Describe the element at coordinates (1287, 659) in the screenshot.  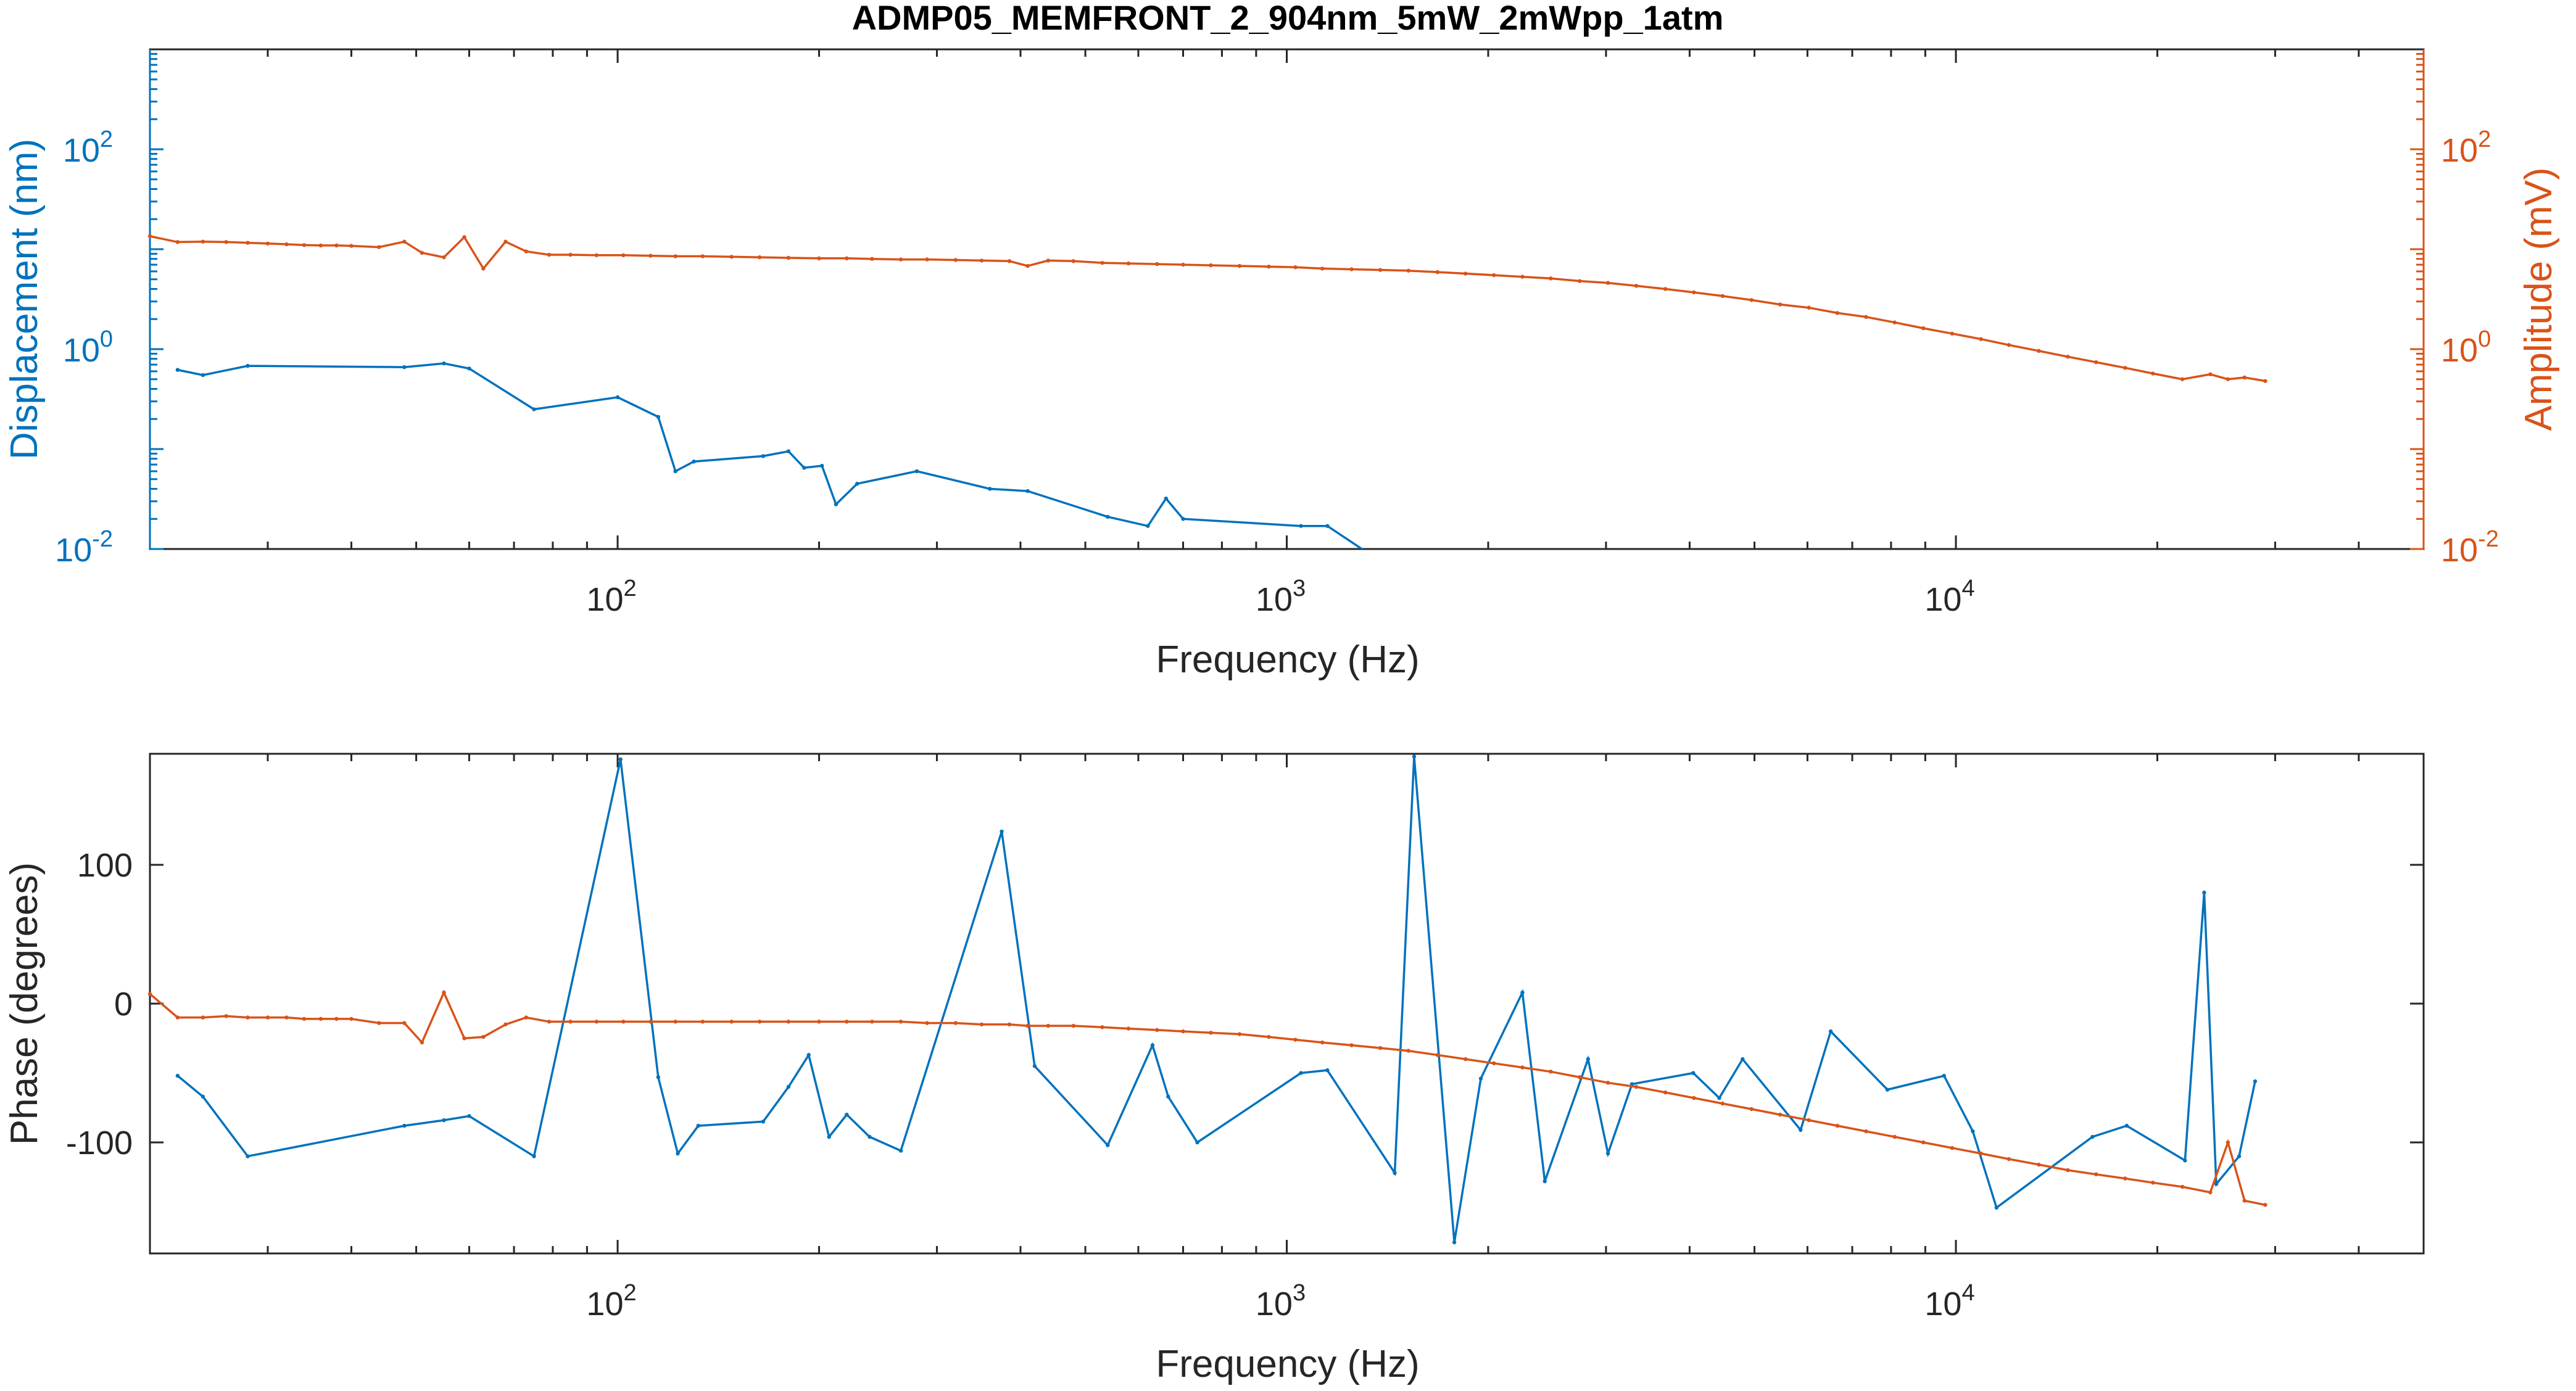
I see `x-axis-label-top: Frequency (Hz)` at that location.